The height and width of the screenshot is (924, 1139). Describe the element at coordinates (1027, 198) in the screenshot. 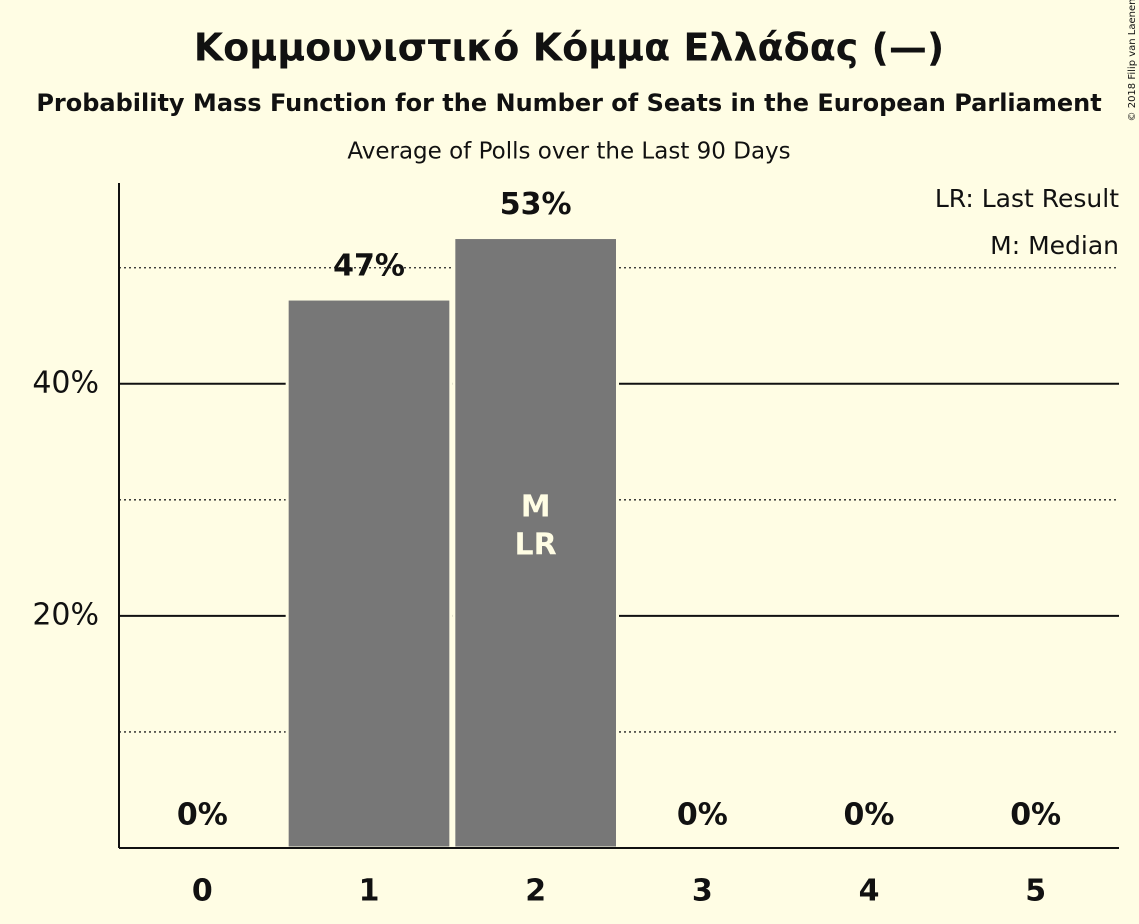

I see `legend-entry: LR: Last Result` at that location.